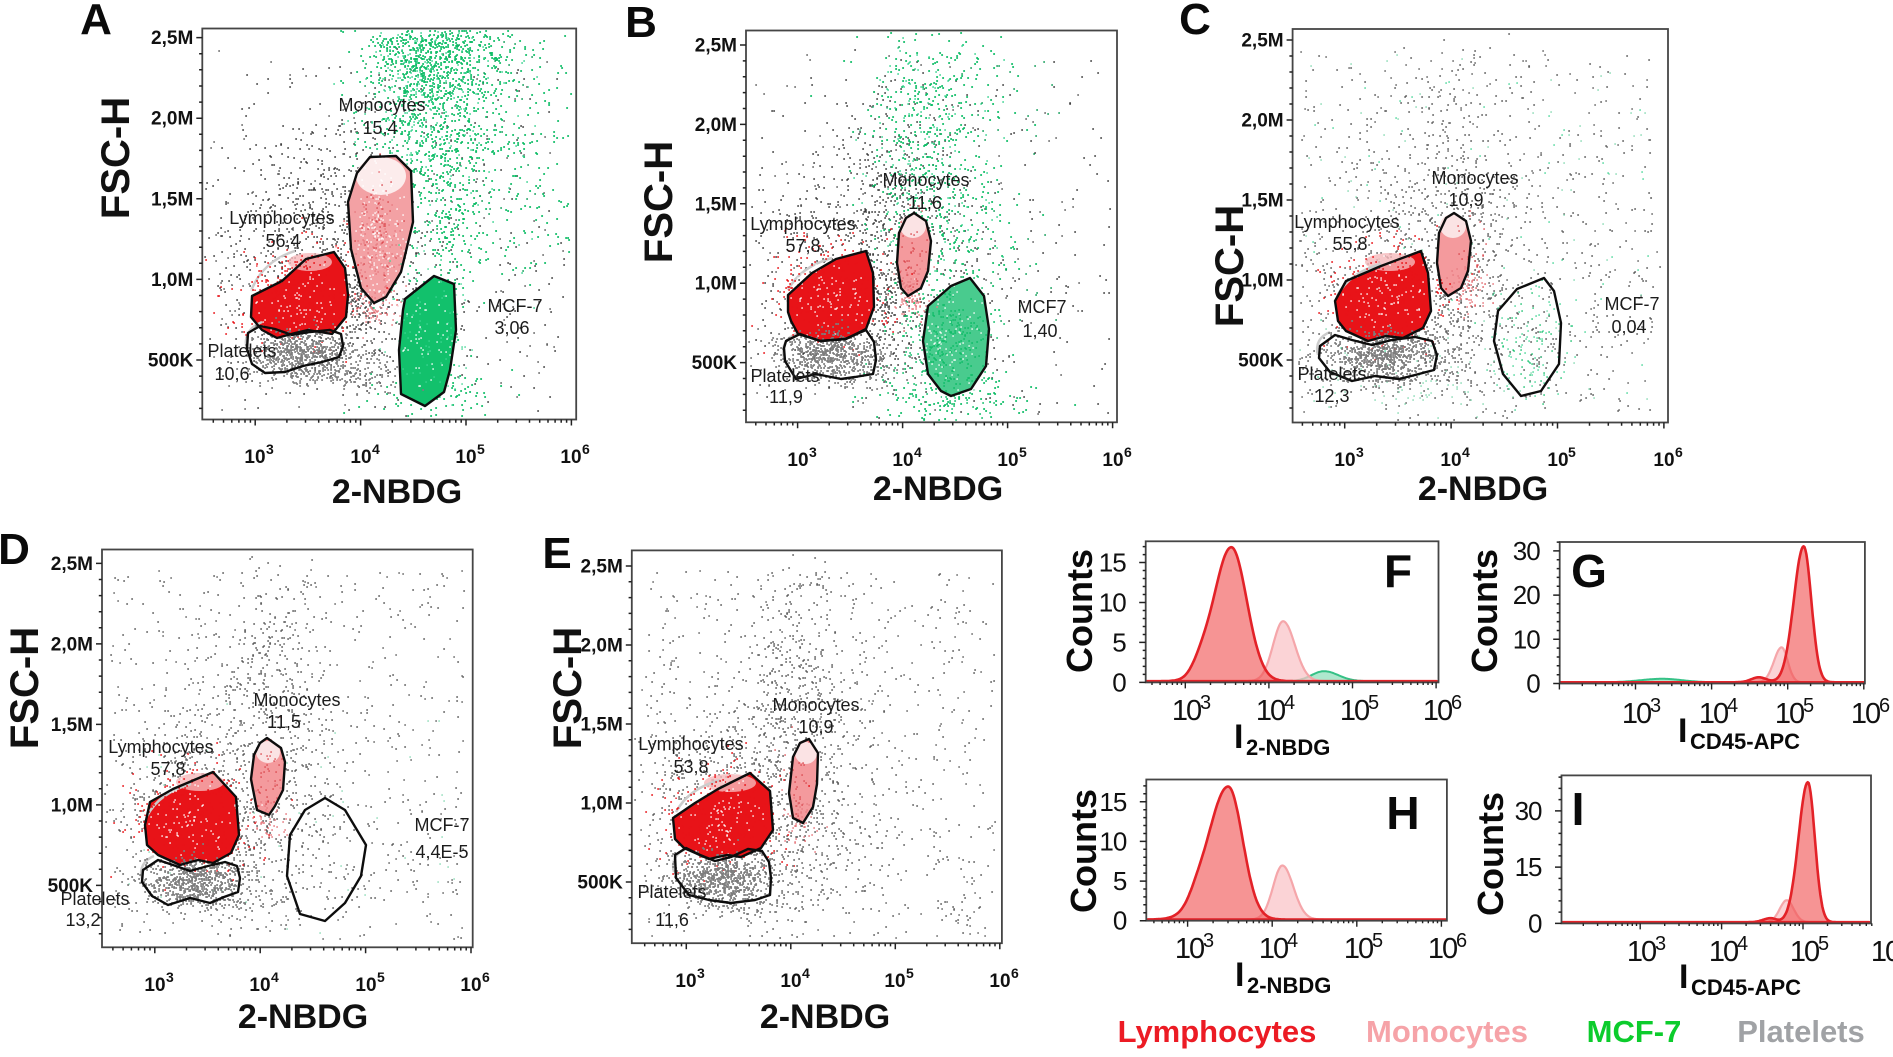  Describe the element at coordinates (1119, 682) in the screenshot. I see `svg-text: 0` at that location.